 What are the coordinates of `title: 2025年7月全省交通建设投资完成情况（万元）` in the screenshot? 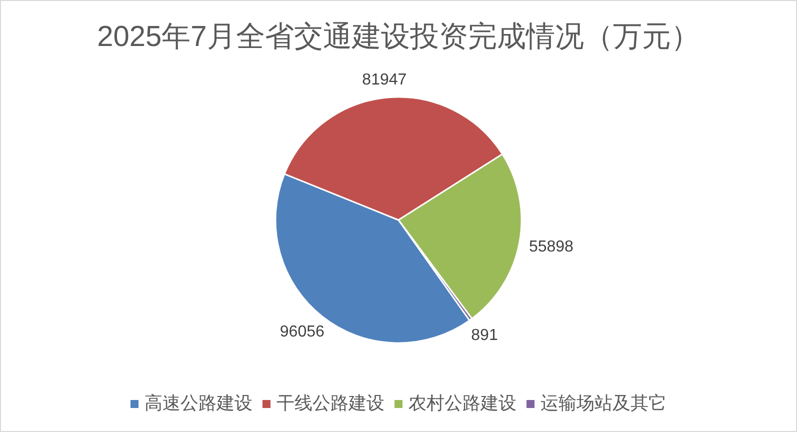 It's located at (398, 37).